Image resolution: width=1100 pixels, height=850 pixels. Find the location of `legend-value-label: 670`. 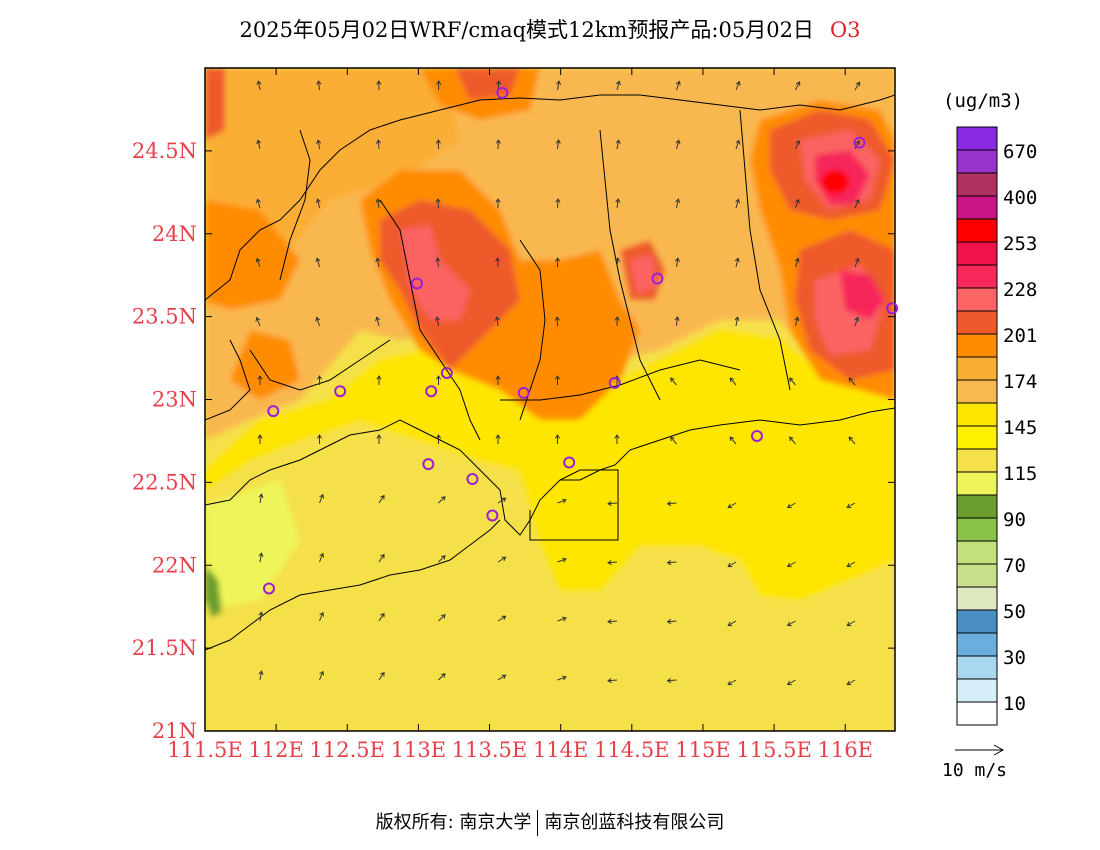

legend-value-label: 670 is located at coordinates (1020, 152).